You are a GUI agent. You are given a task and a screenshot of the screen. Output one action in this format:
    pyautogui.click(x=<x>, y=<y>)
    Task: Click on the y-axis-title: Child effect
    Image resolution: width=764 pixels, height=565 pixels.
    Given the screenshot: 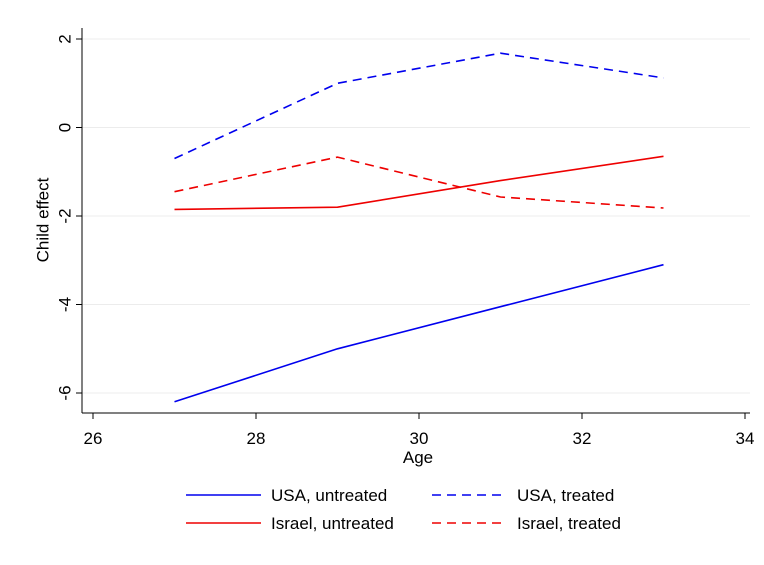 What is the action you would take?
    pyautogui.click(x=42, y=219)
    